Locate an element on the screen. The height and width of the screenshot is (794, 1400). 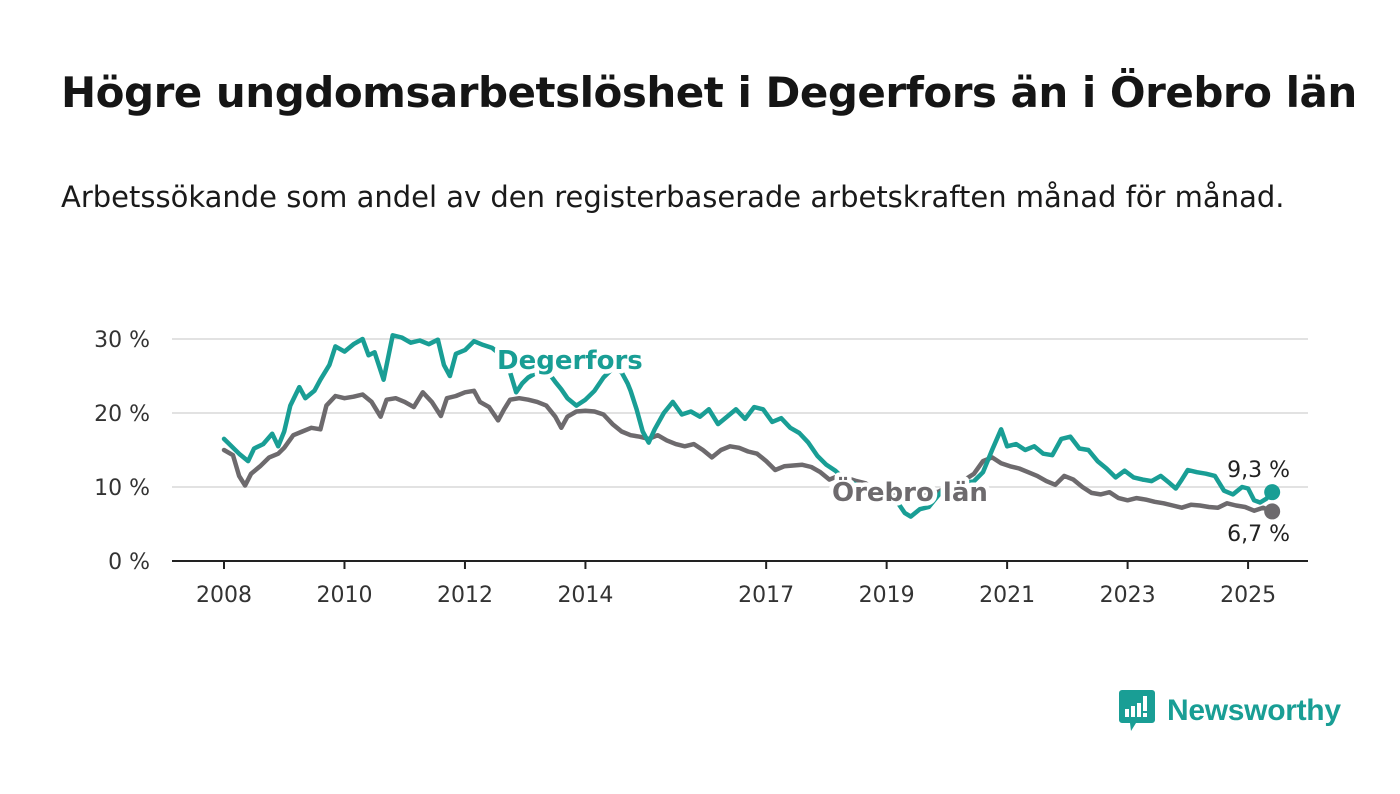
x-tick-label: 2010 is located at coordinates (344, 595).